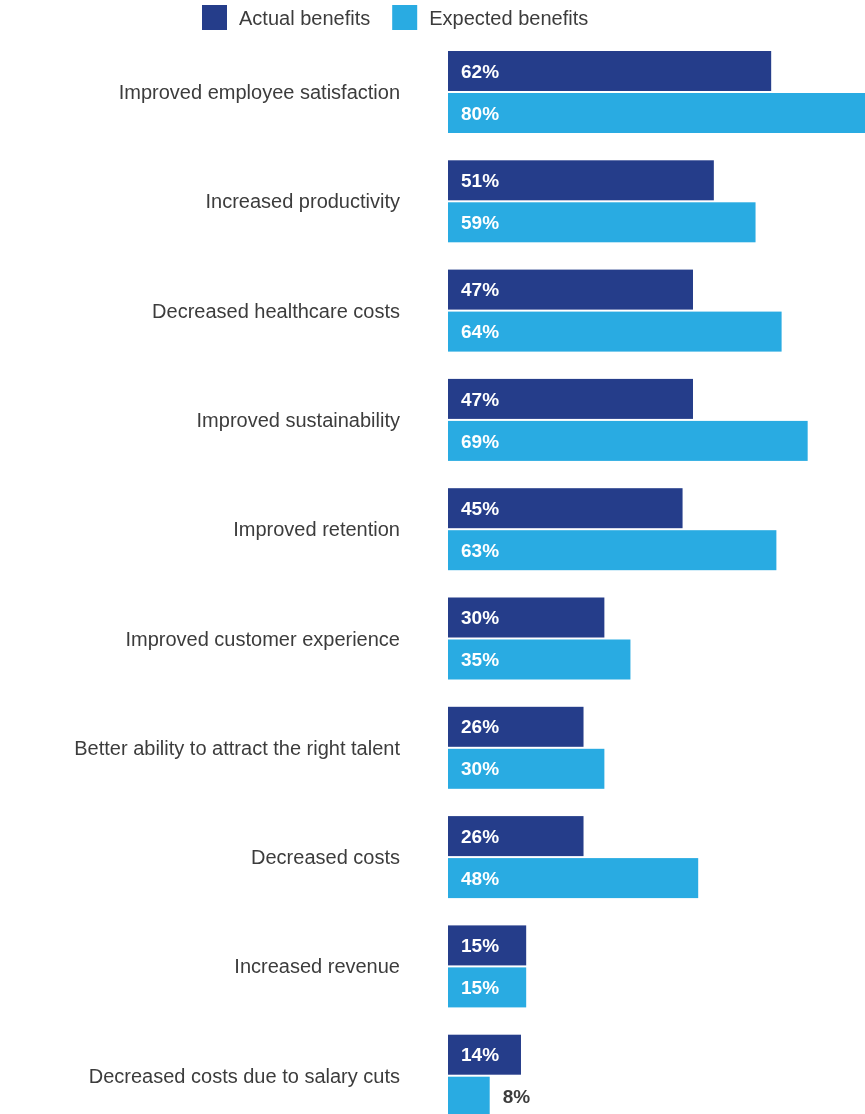 Image resolution: width=865 pixels, height=1114 pixels. Describe the element at coordinates (276, 310) in the screenshot. I see `y-tick-label: Decreased healthcare costs` at that location.